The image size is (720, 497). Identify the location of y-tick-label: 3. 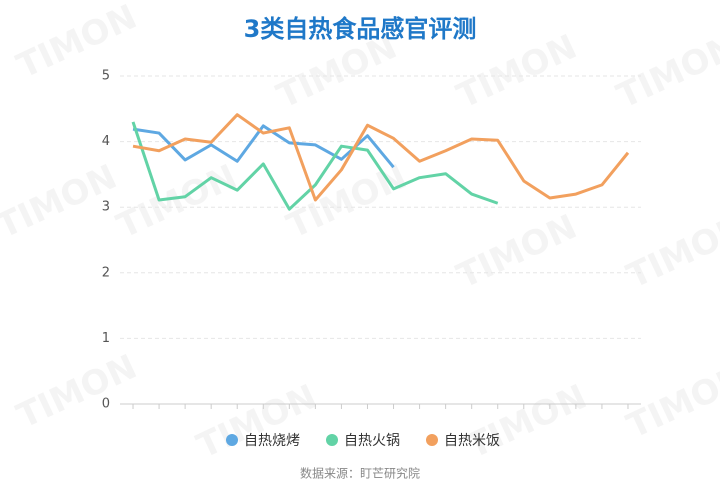
(106, 207).